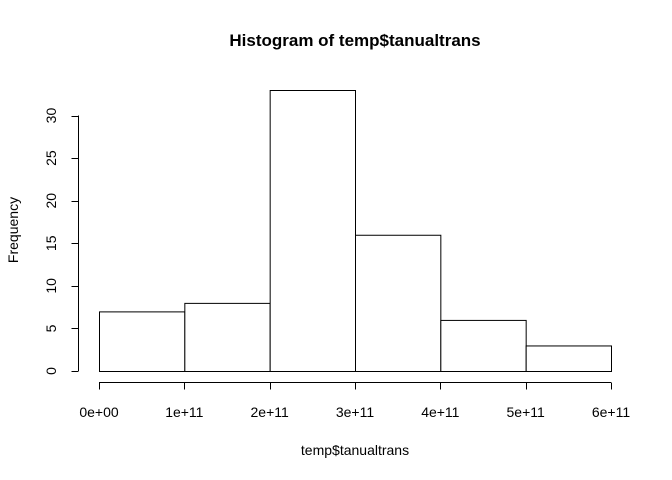 The height and width of the screenshot is (480, 672). What do you see at coordinates (526, 412) in the screenshot?
I see `x-tick-label-5: 5e+11` at bounding box center [526, 412].